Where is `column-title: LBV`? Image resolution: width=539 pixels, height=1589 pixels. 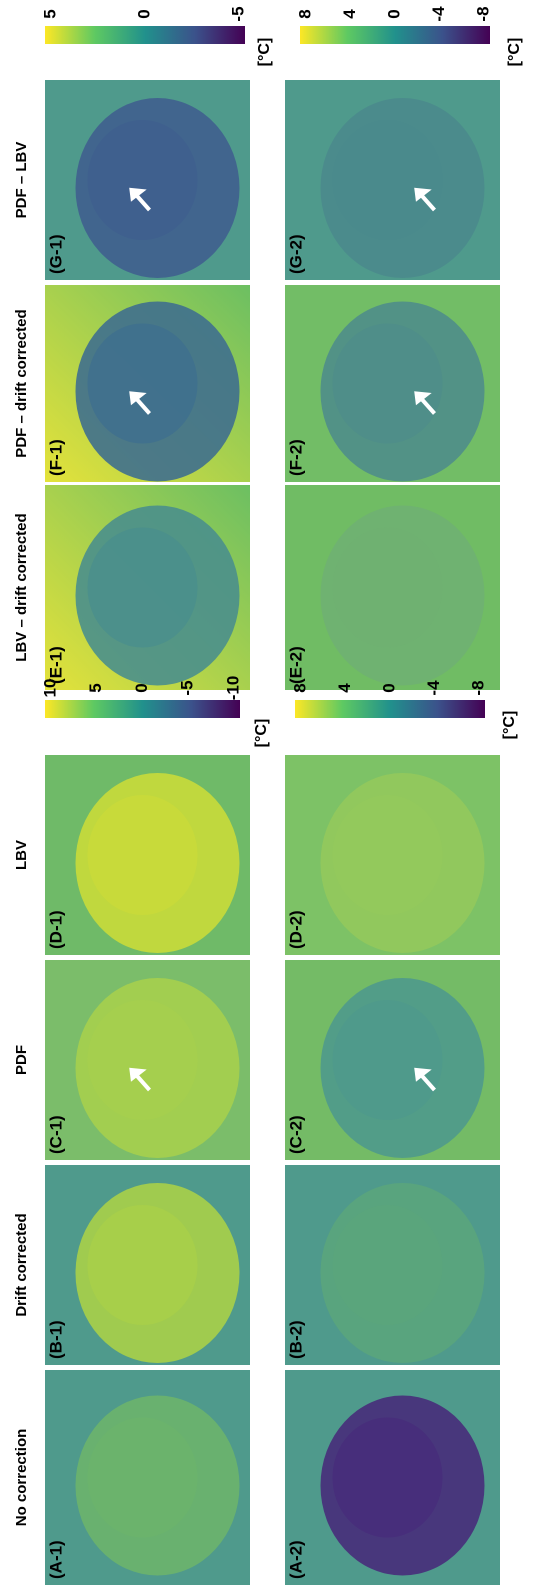
column-title: LBV is located at coordinates (21, 855).